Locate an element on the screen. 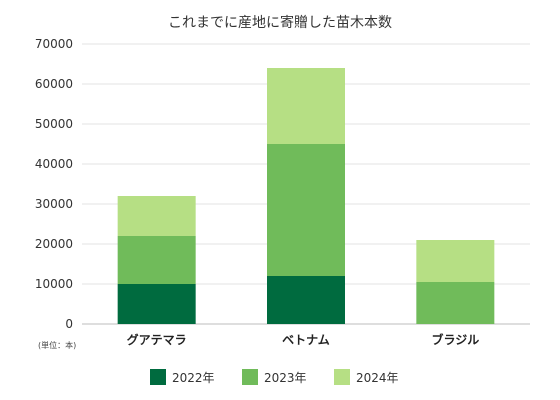 The width and height of the screenshot is (560, 400). x-category-label: グアテマラ is located at coordinates (157, 339).